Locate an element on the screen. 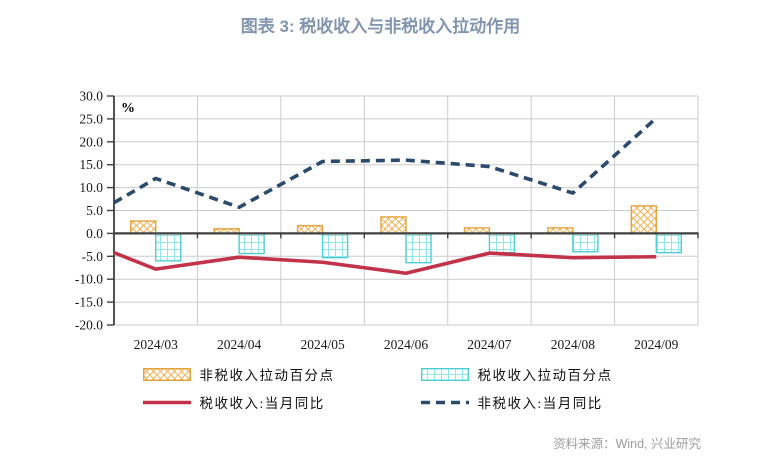  legend-item-tax-bar: 税收收入拉动百分点 is located at coordinates (520, 374).